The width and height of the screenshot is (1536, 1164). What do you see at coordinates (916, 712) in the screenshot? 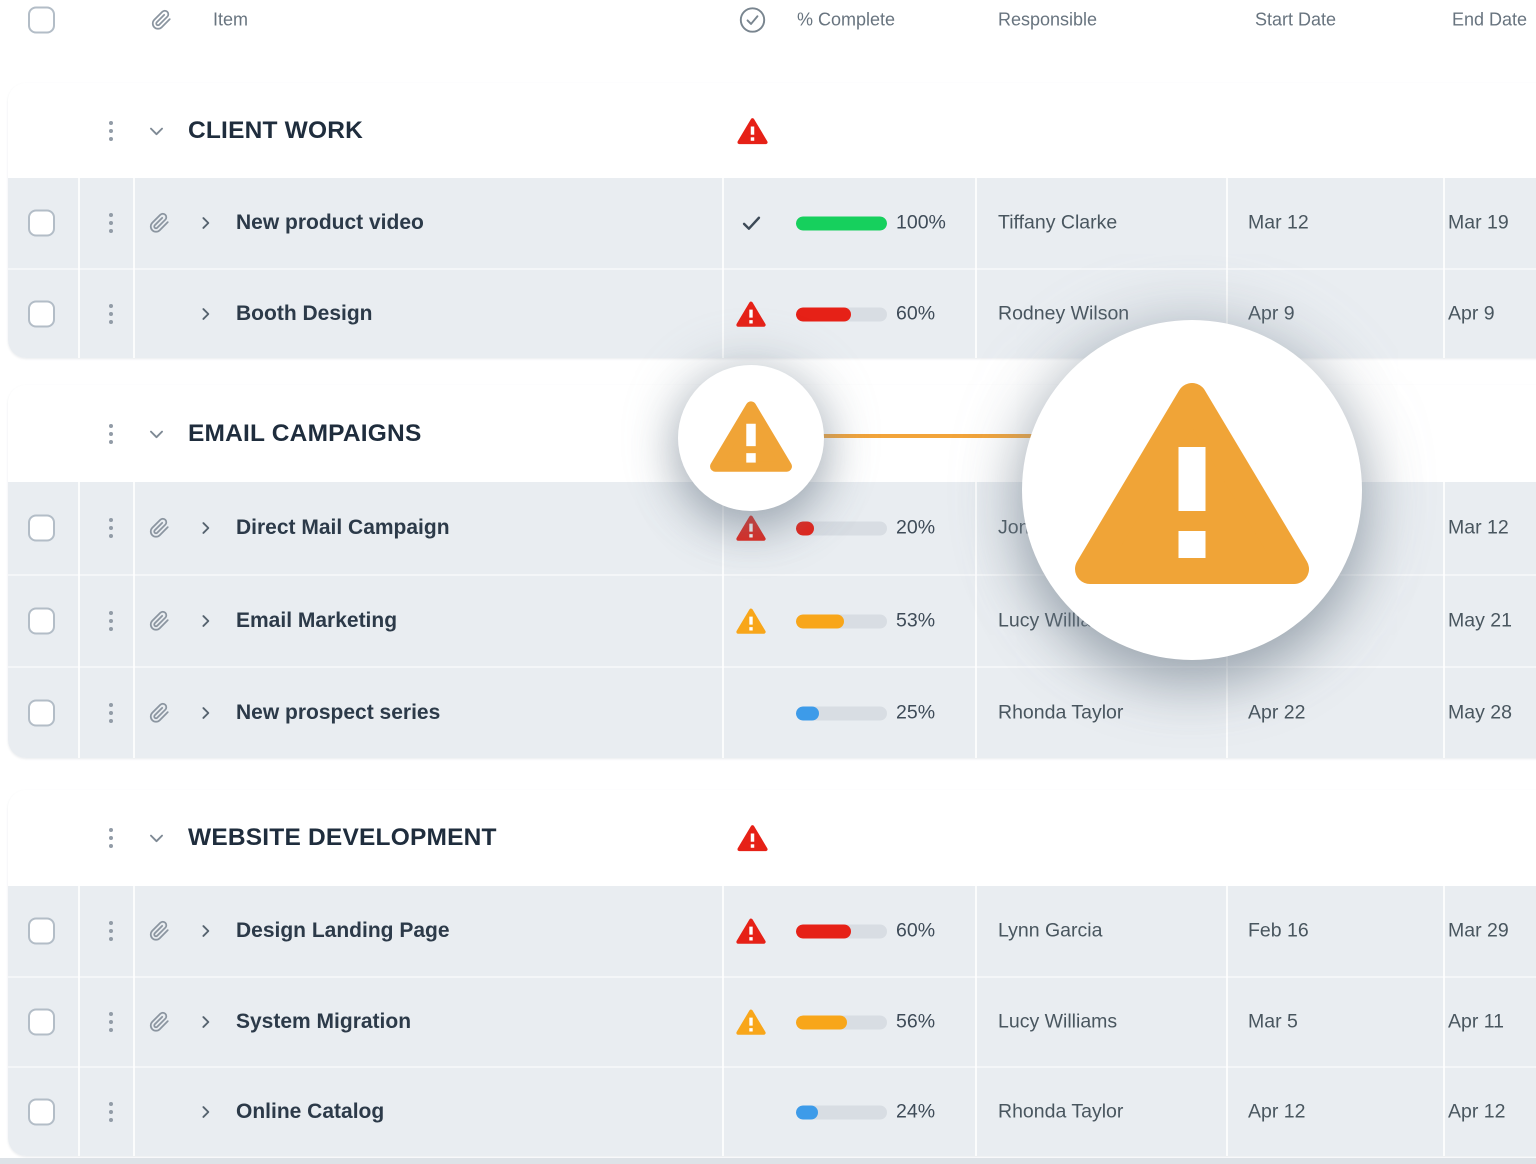
I see `progress-label: 25%` at bounding box center [916, 712].